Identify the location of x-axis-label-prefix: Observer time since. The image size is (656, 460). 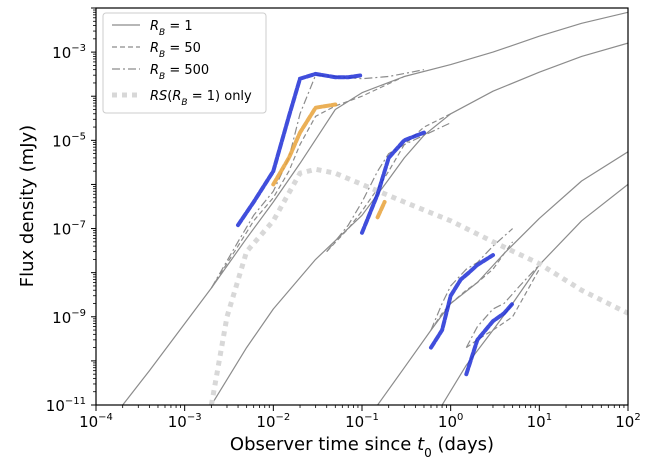
(323, 444).